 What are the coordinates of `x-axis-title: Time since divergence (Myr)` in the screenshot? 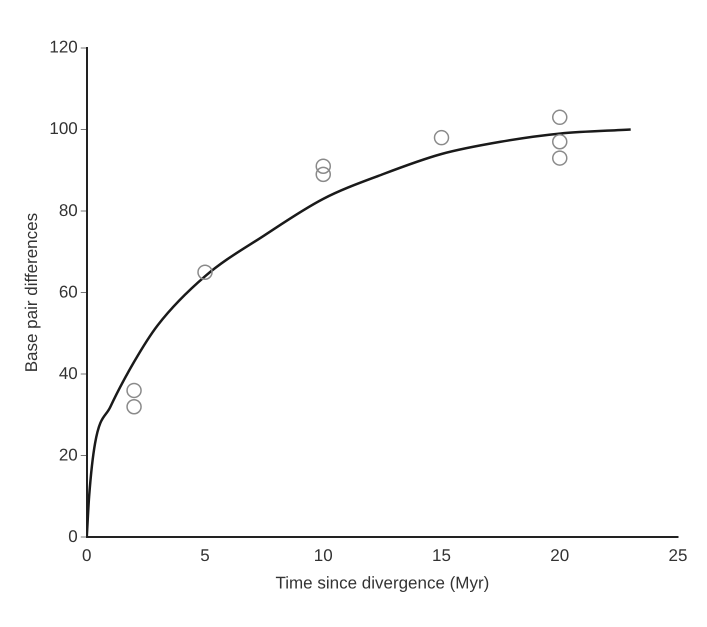 It's located at (382, 582).